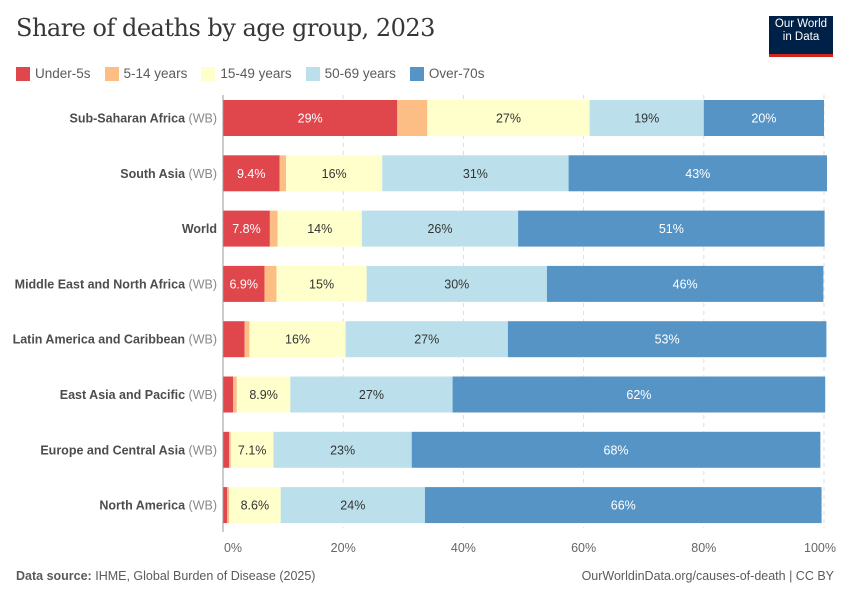 Image resolution: width=850 pixels, height=600 pixels. Describe the element at coordinates (801, 36) in the screenshot. I see `owid-logo: Our World in Data` at that location.